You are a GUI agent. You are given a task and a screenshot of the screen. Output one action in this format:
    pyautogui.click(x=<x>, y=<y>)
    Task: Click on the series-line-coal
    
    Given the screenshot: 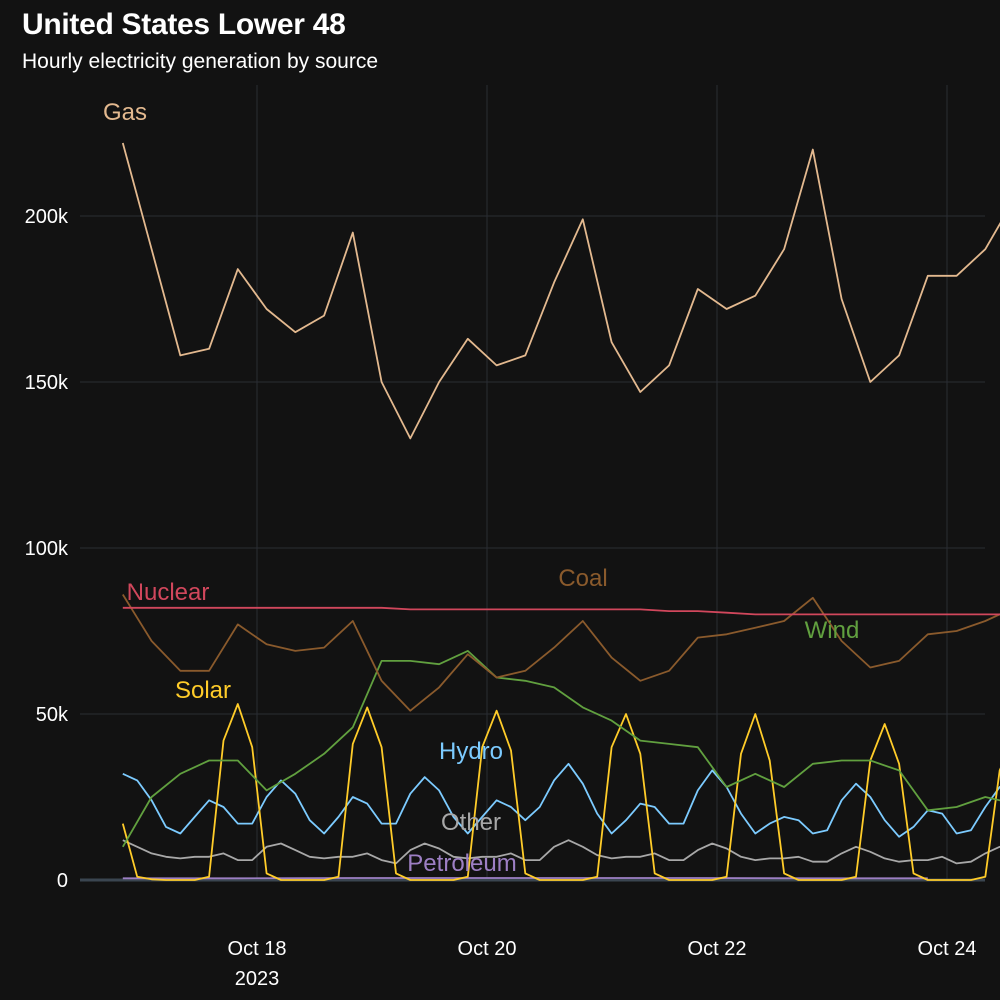 What is the action you would take?
    pyautogui.click(x=561, y=653)
    